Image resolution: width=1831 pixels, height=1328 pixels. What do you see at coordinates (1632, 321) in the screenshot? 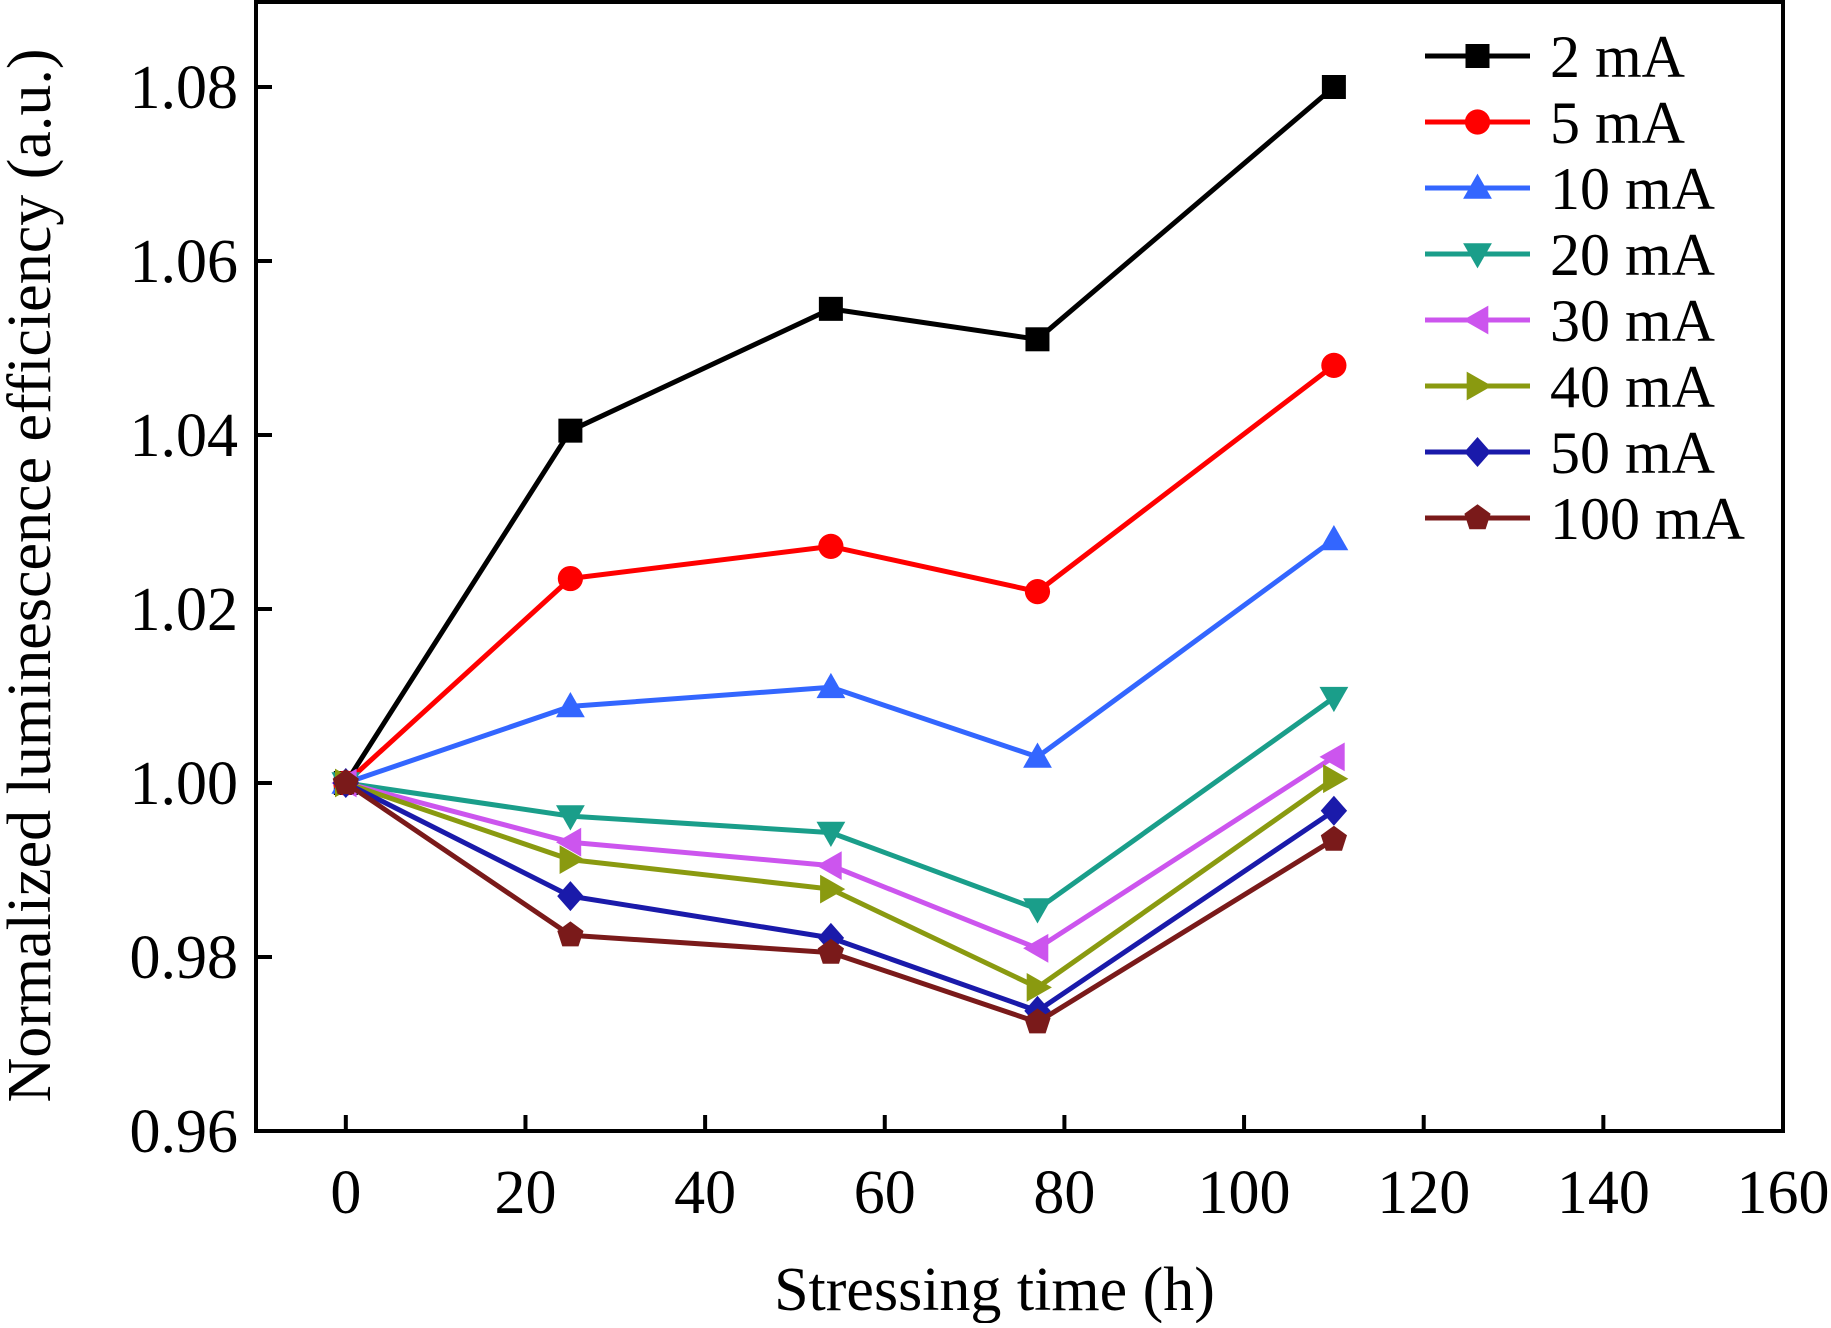
I see `legend-label: 30 mA` at bounding box center [1632, 321].